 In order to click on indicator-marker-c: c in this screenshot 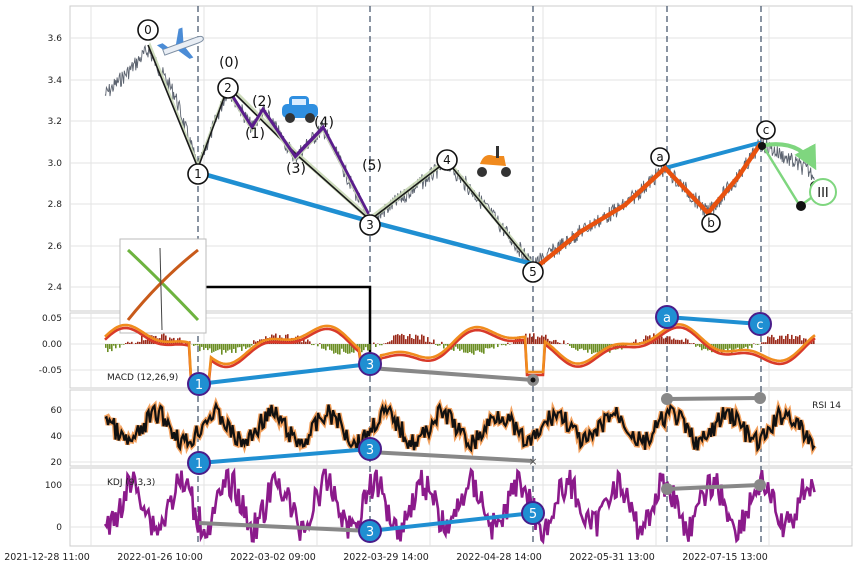, I will do `click(760, 324)`.